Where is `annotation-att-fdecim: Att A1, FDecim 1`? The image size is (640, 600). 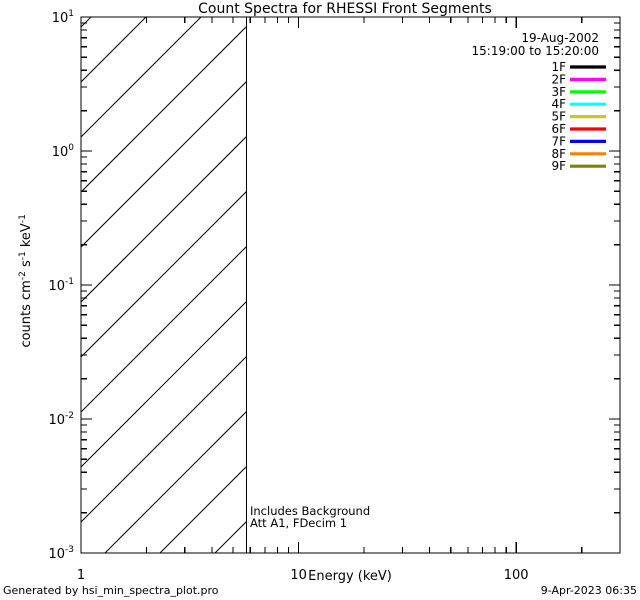
annotation-att-fdecim: Att A1, FDecim 1 is located at coordinates (298, 523).